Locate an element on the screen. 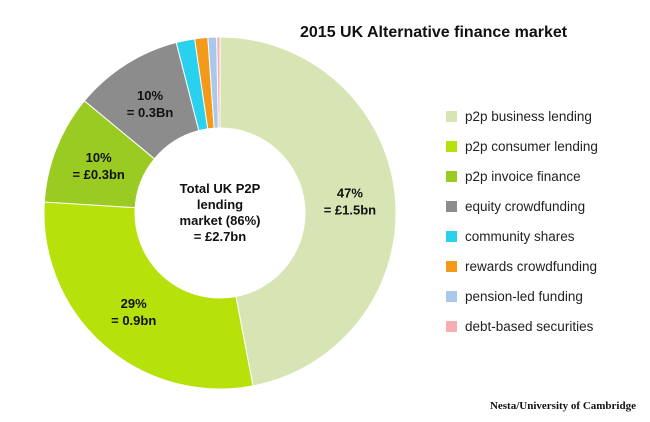  slice-debt-based-securities is located at coordinates (218, 82).